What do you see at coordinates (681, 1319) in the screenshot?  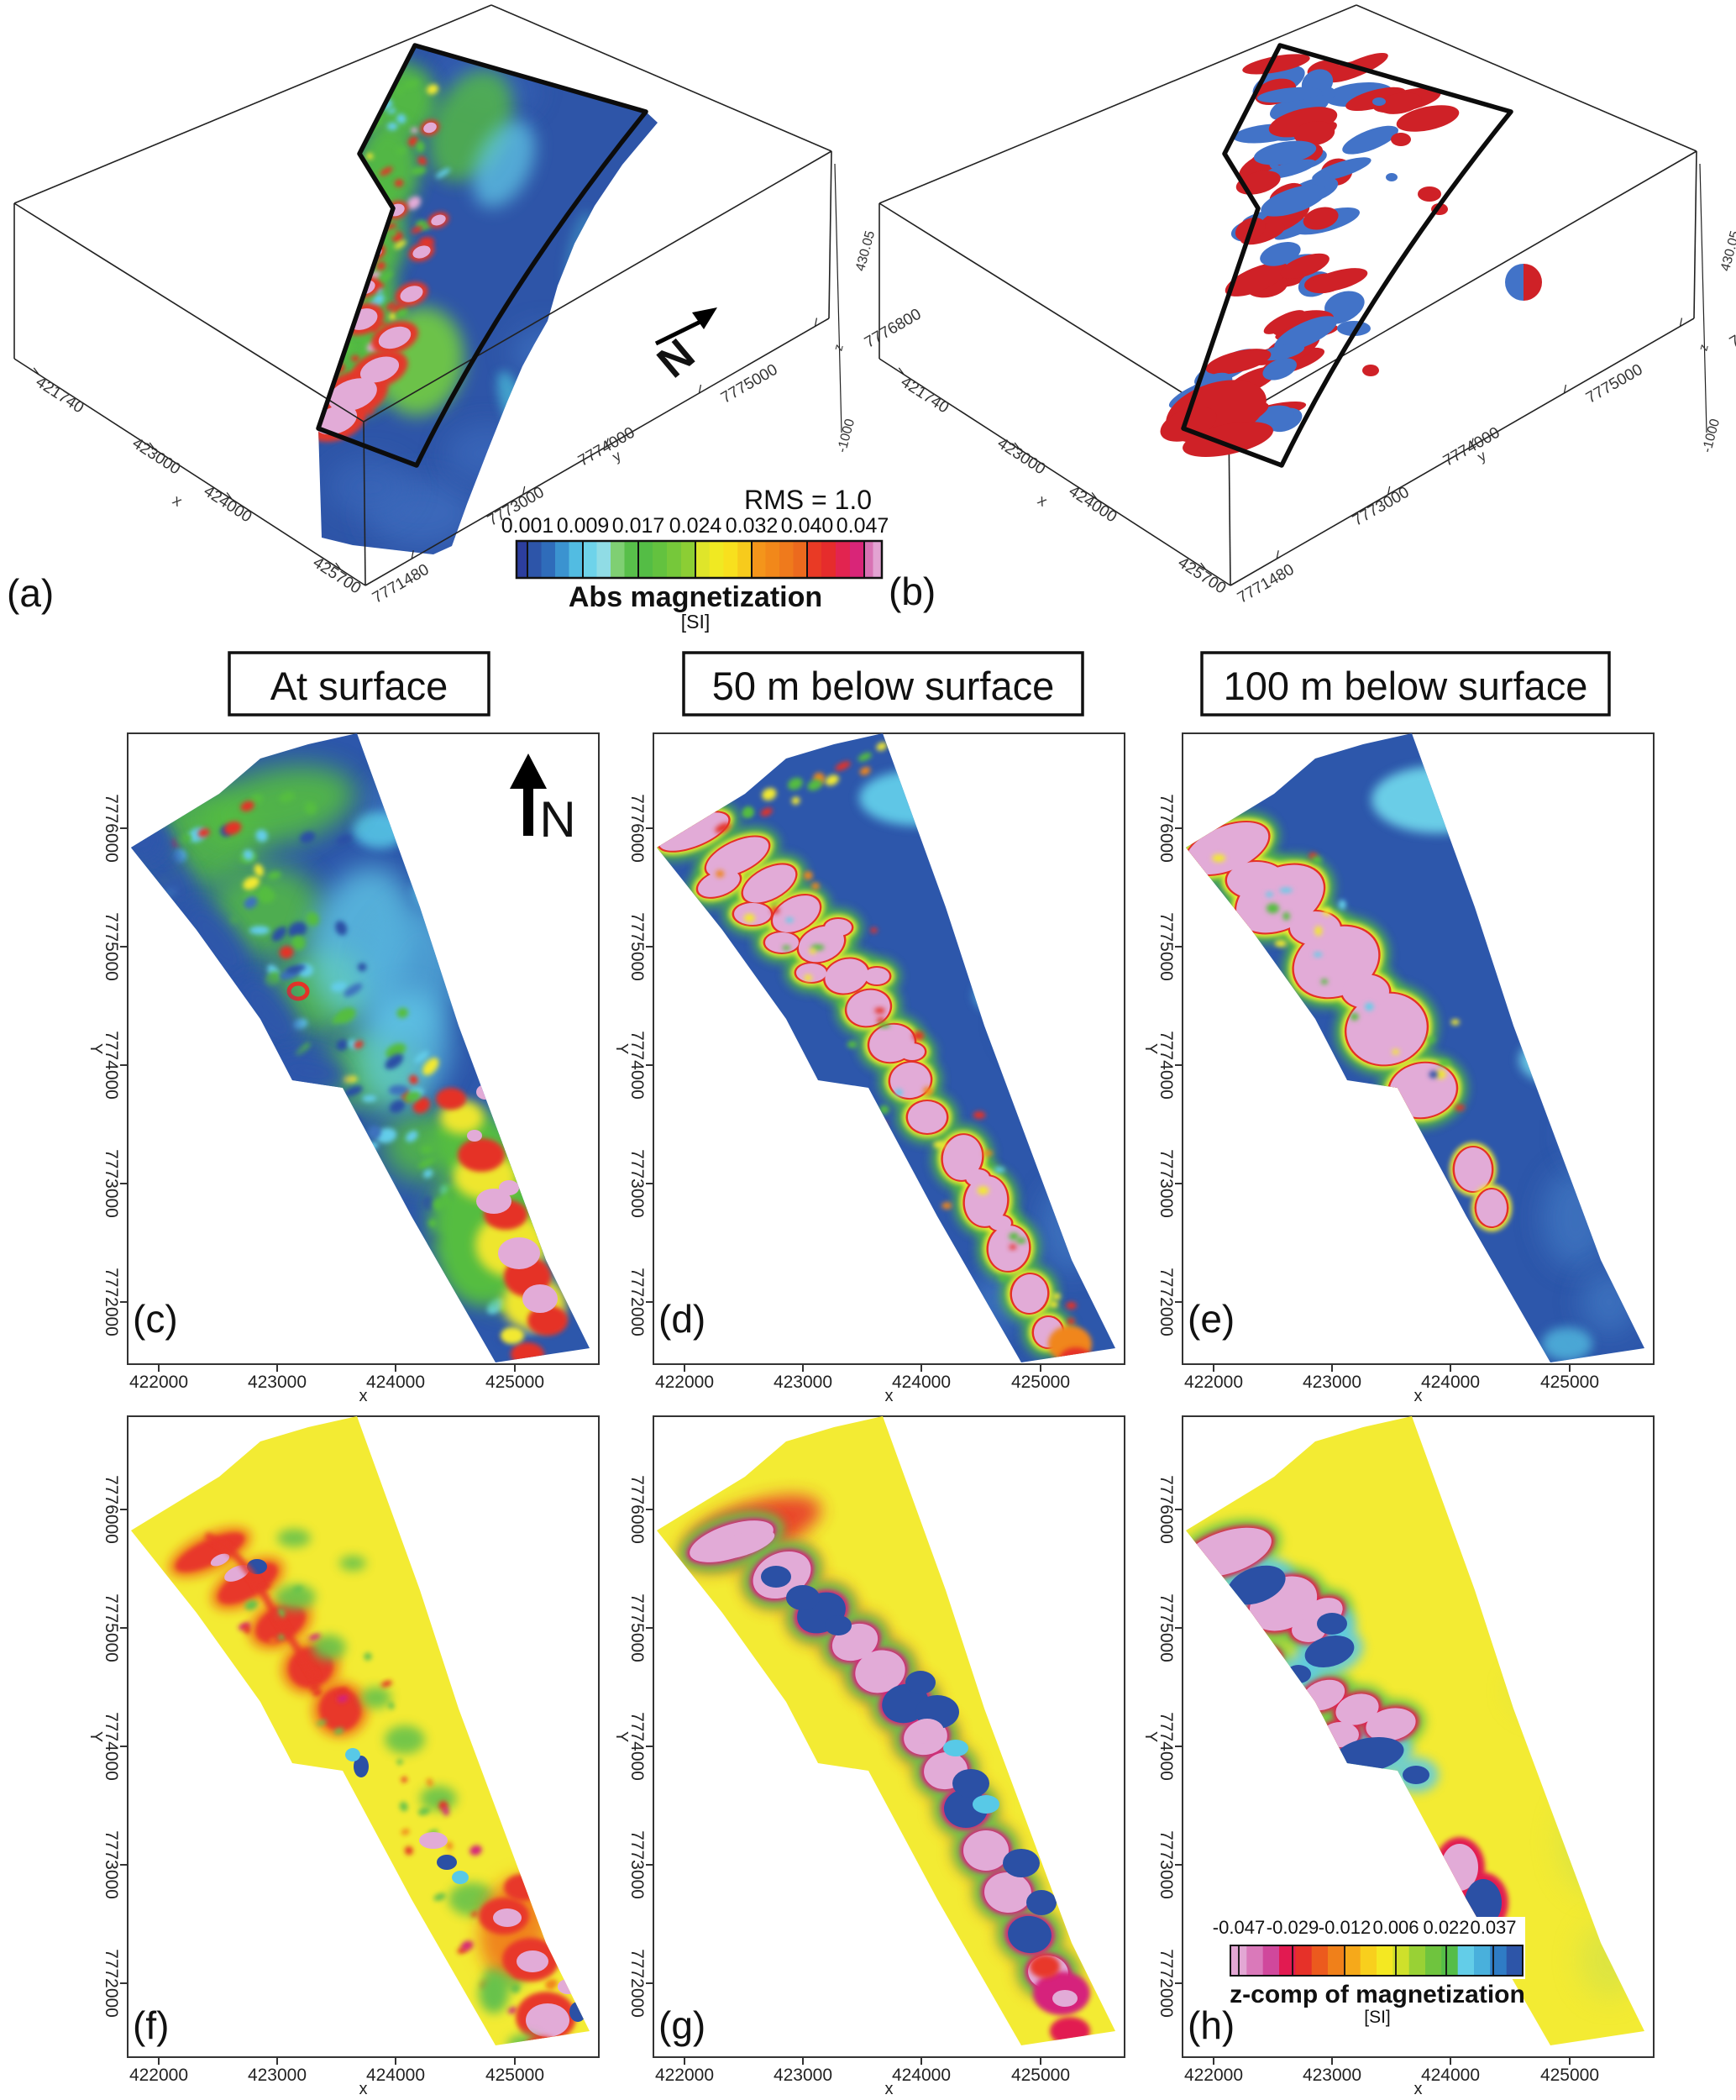 I see `svg-text: (d)` at bounding box center [681, 1319].